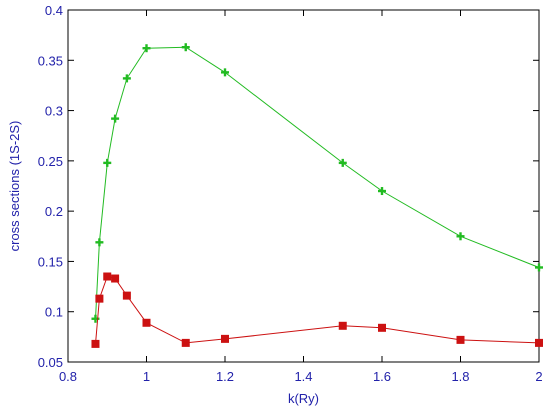 The image size is (550, 419). I want to click on y-axis-title: cross sections (1S-2S), so click(14, 186).